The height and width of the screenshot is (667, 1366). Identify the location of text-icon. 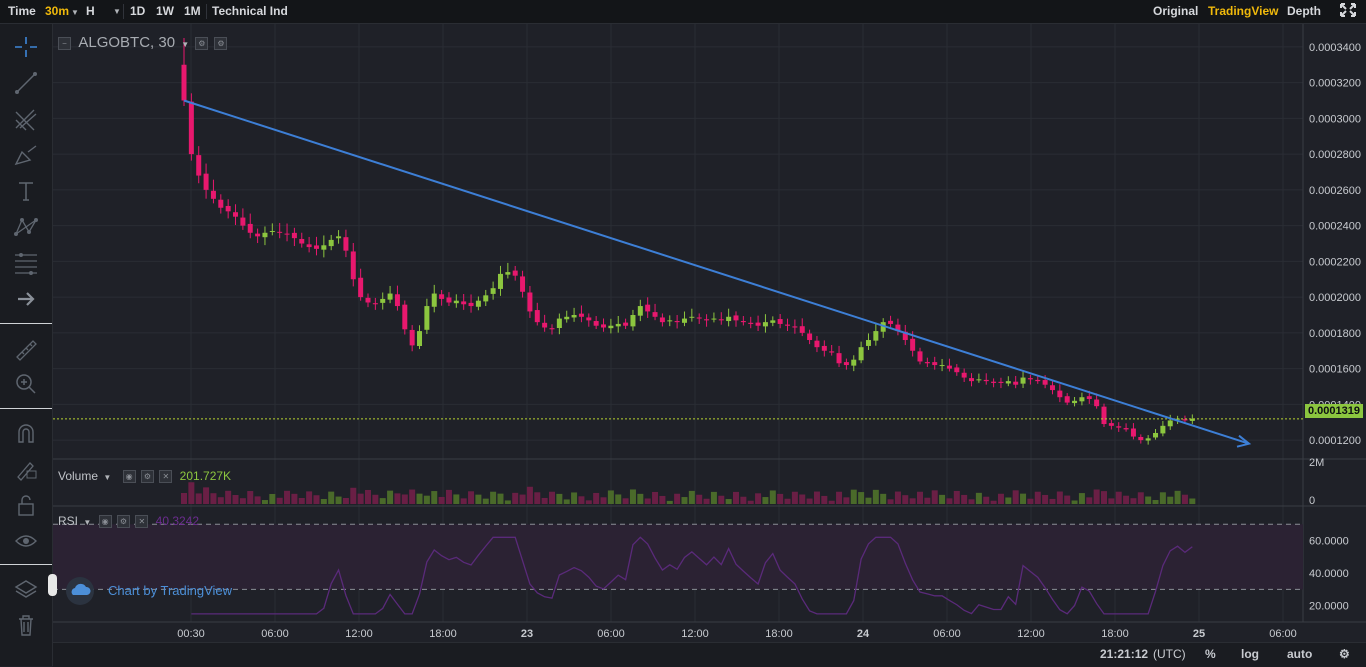
(26, 191).